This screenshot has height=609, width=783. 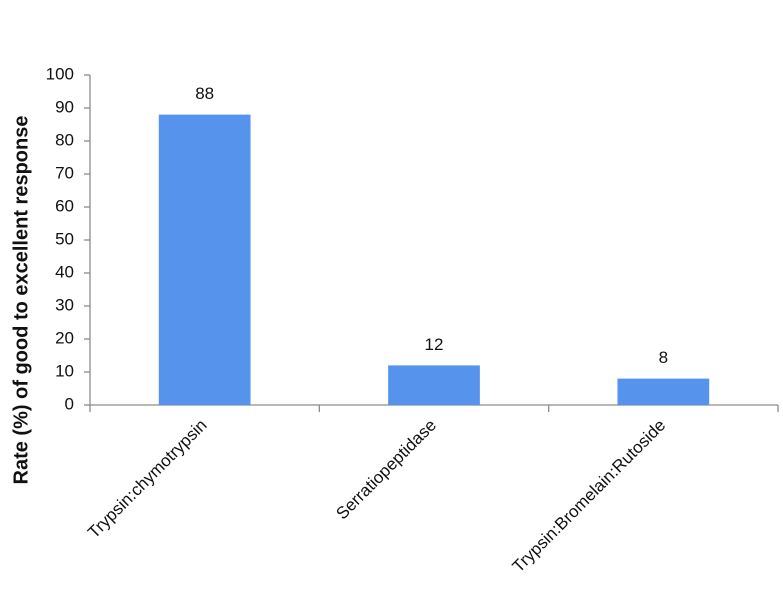 I want to click on y-tick-label: 0, so click(x=69, y=403).